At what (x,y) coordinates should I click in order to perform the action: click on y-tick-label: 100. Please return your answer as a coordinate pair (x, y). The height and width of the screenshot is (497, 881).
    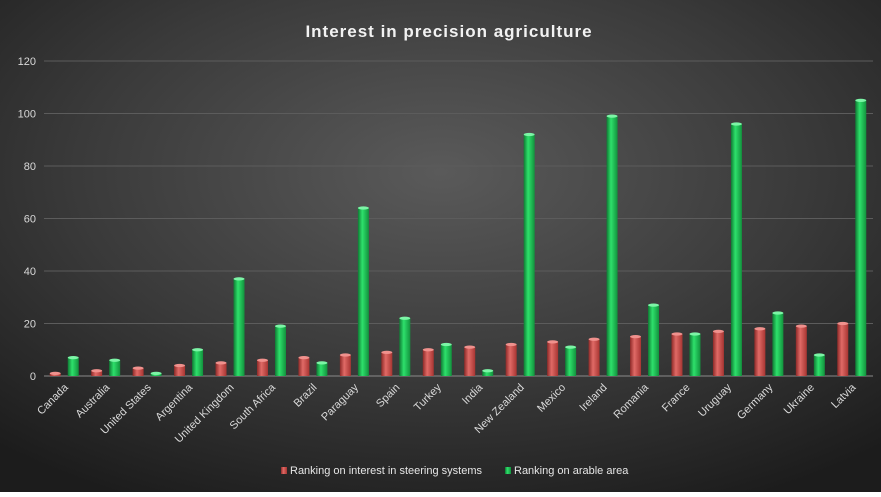
    Looking at the image, I should click on (27, 115).